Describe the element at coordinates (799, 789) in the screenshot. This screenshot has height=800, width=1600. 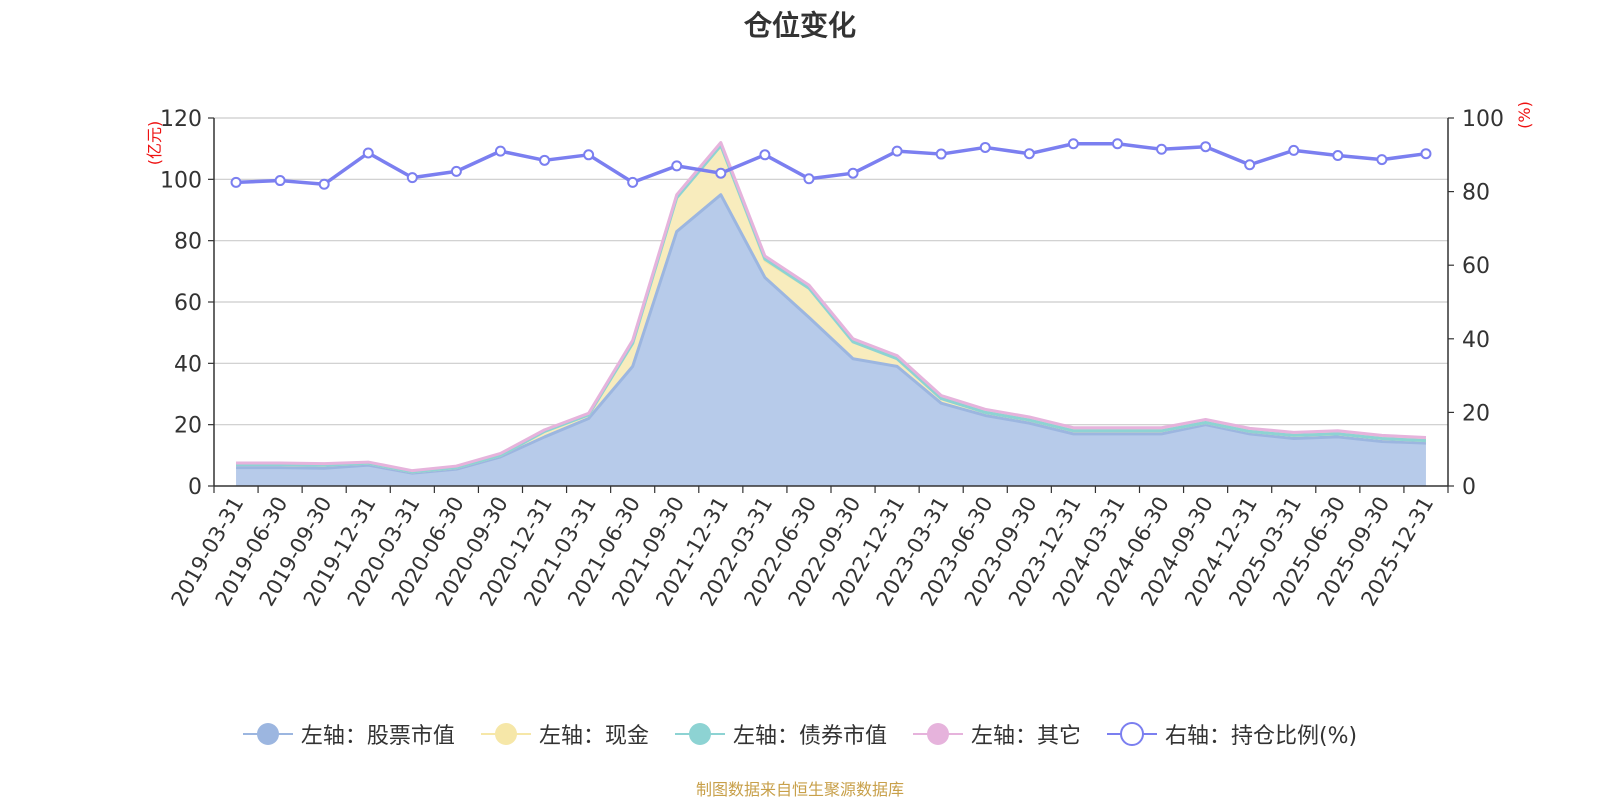
I see `data-source-note: 制图数据来自恒生聚源数据库` at that location.